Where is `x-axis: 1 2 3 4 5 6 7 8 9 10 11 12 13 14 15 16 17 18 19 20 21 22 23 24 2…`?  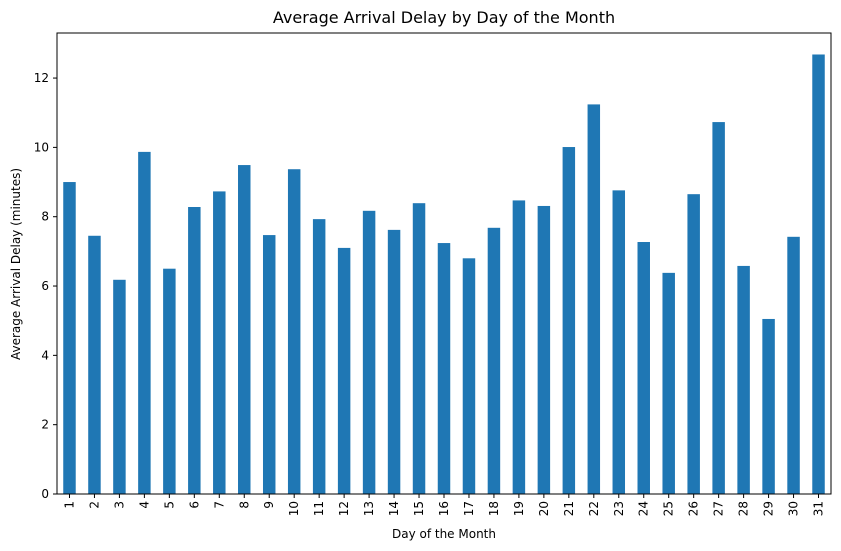 x-axis: 1 2 3 4 5 6 7 8 9 10 11 12 13 14 15 16 17 18 19 20 21 22 23 24 2… is located at coordinates (444, 505).